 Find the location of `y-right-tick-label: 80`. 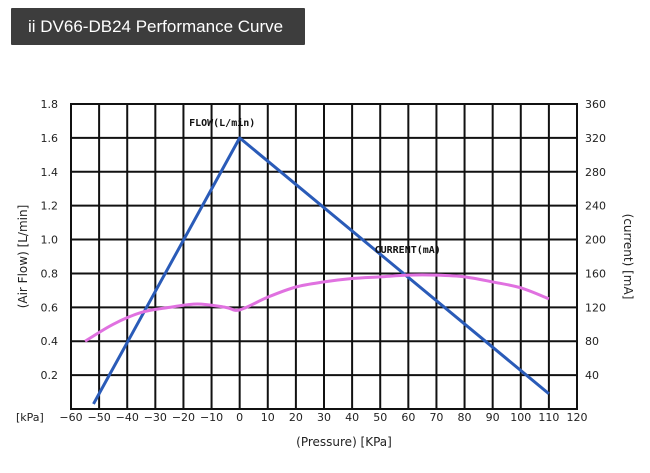

y-right-tick-label: 80 is located at coordinates (592, 341).